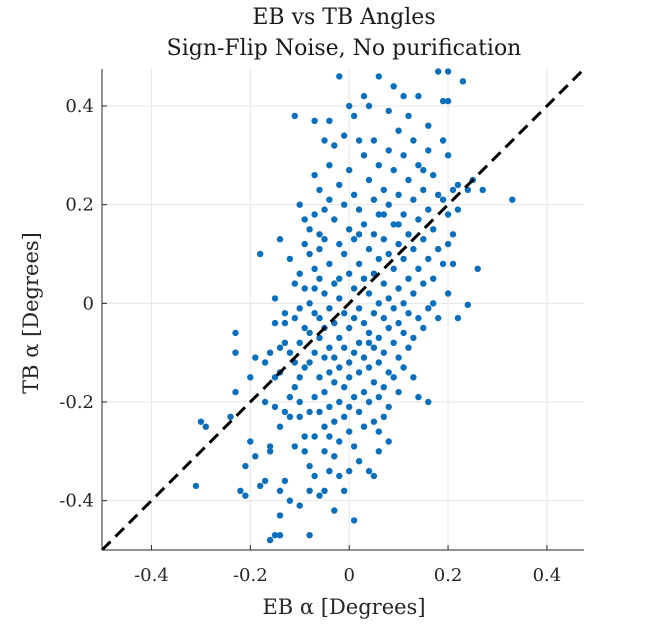  Describe the element at coordinates (343, 17) in the screenshot. I see `chart-title-line1: EB vs TB Angles` at that location.